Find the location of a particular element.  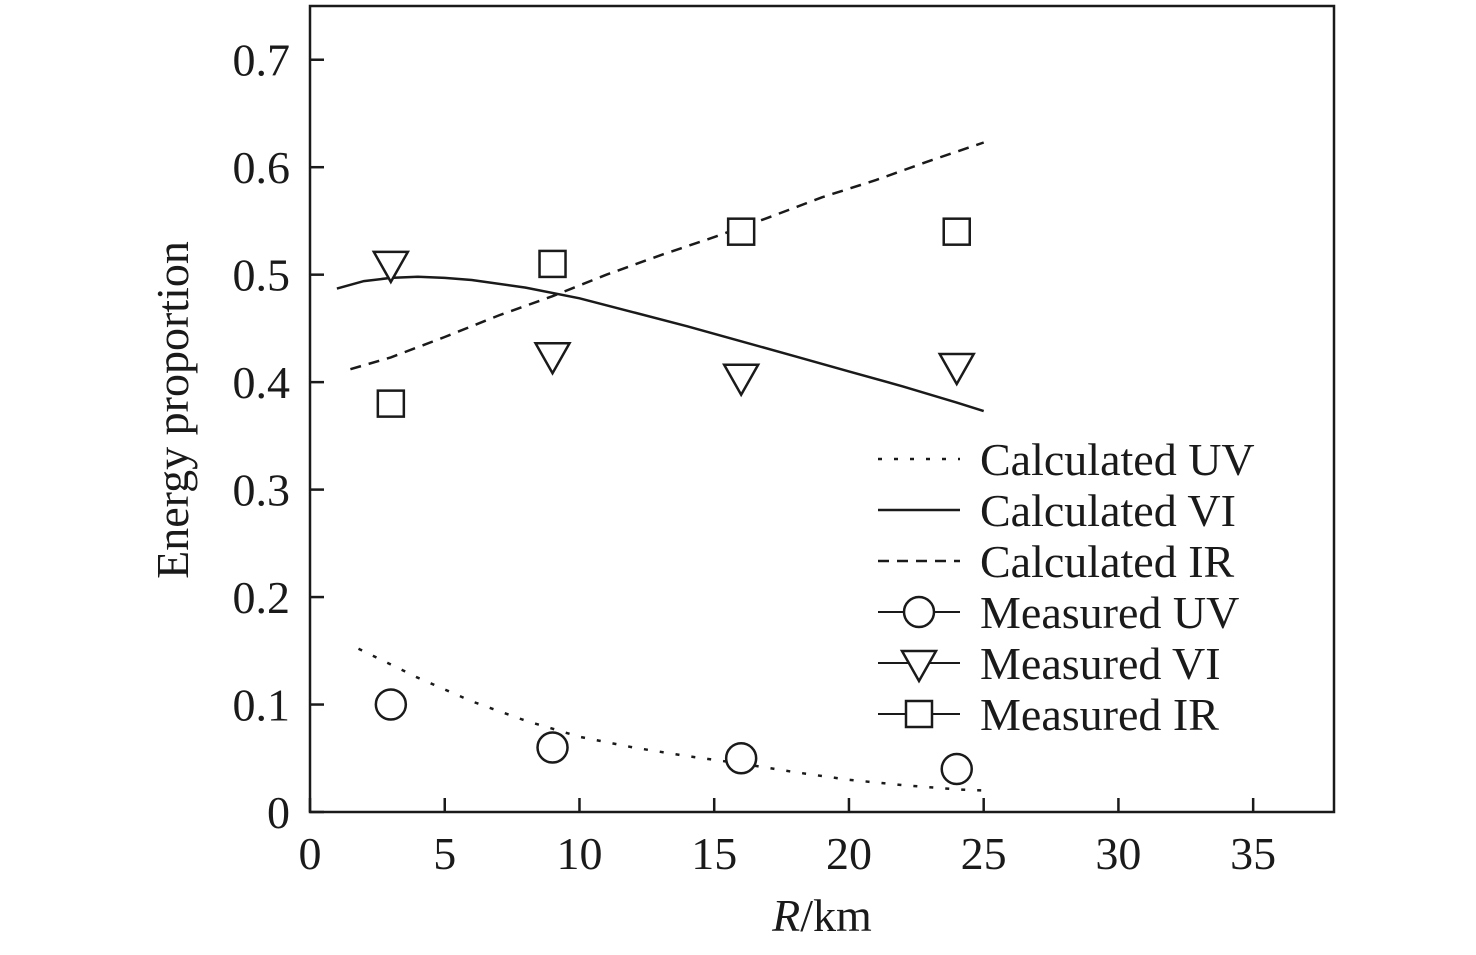

x-axis-label: R/km is located at coordinates (821, 915).